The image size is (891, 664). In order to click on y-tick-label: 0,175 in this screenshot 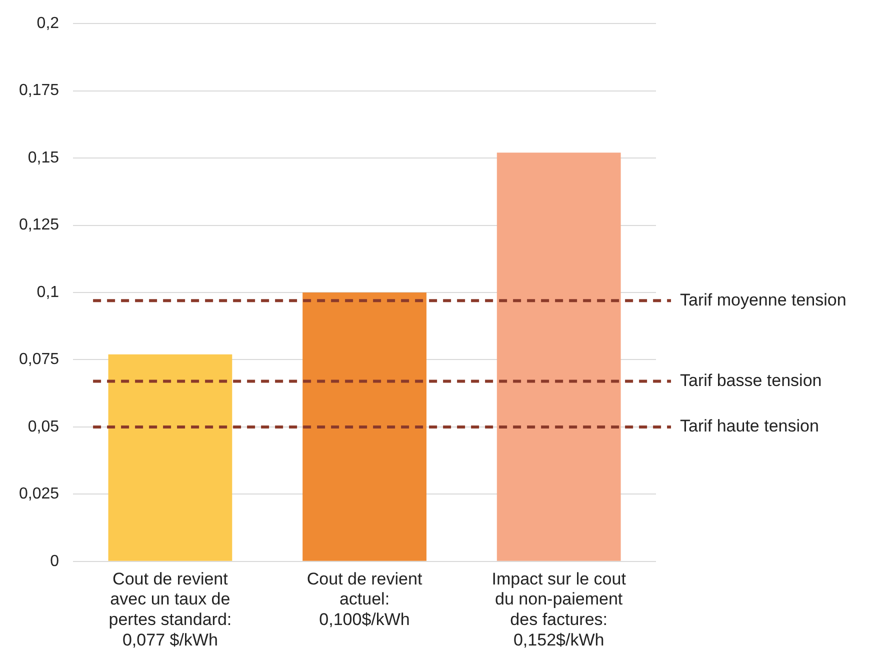, I will do `click(39, 91)`.